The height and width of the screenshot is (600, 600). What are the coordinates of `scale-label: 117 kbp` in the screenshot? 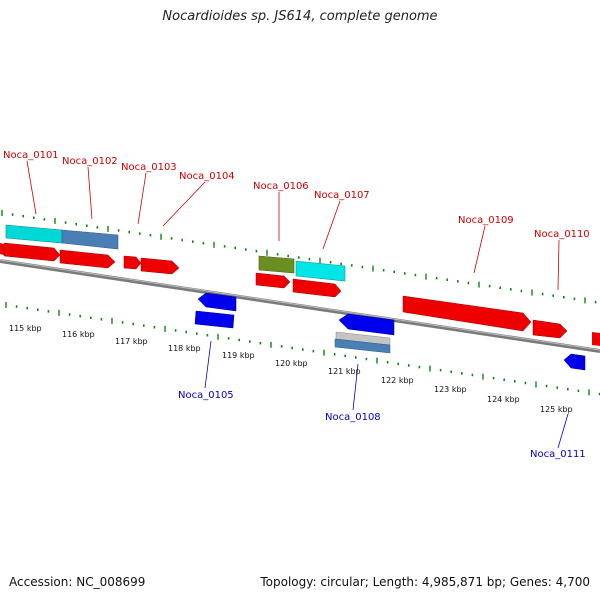 It's located at (131, 341).